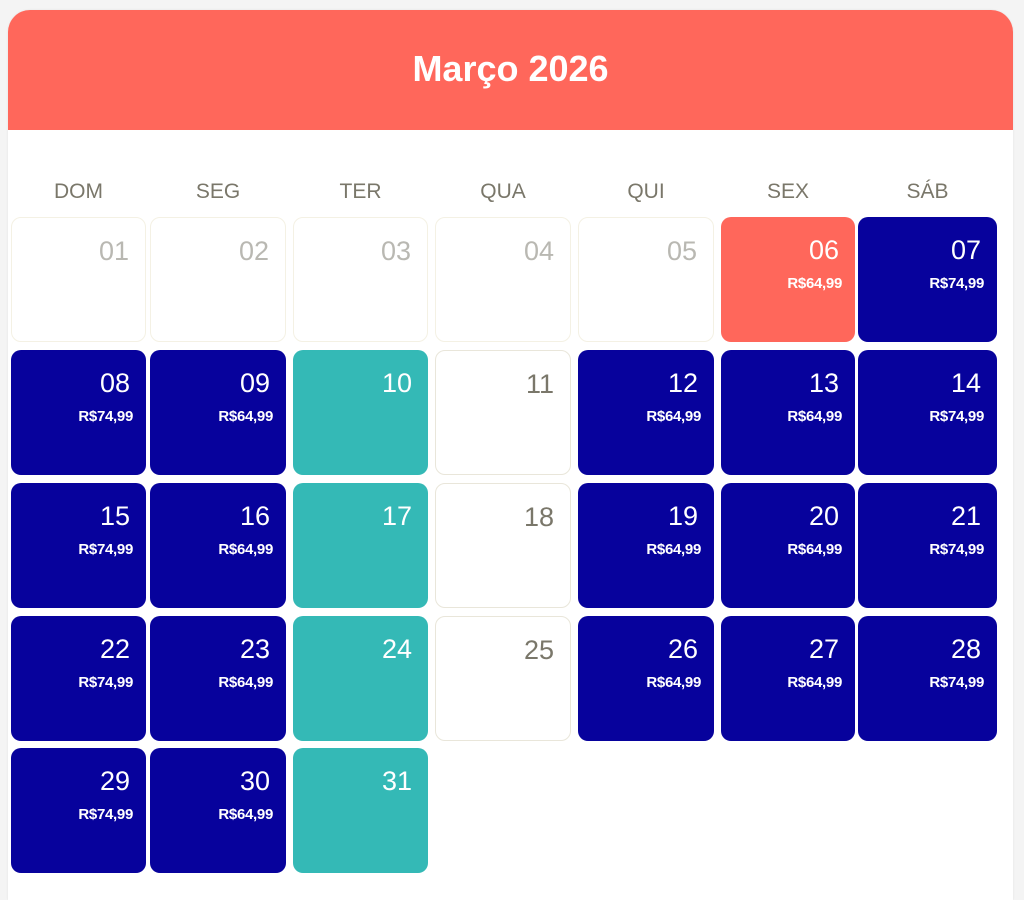  I want to click on day-number: 16, so click(254, 516).